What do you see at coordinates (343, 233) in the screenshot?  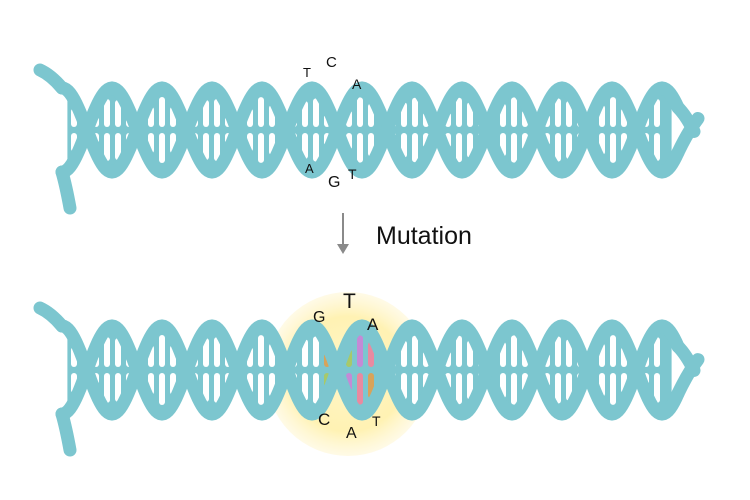 I see `down-arrow-icon` at bounding box center [343, 233].